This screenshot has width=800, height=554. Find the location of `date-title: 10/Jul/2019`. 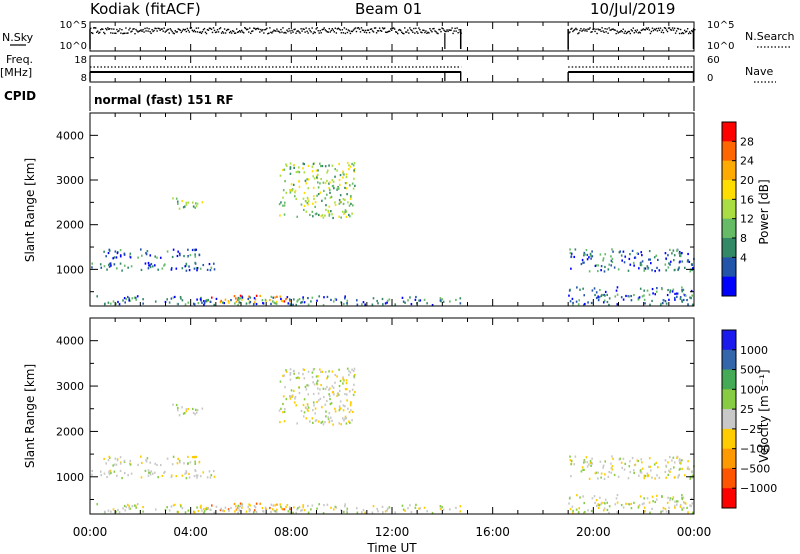

date-title: 10/Jul/2019 is located at coordinates (632, 9).